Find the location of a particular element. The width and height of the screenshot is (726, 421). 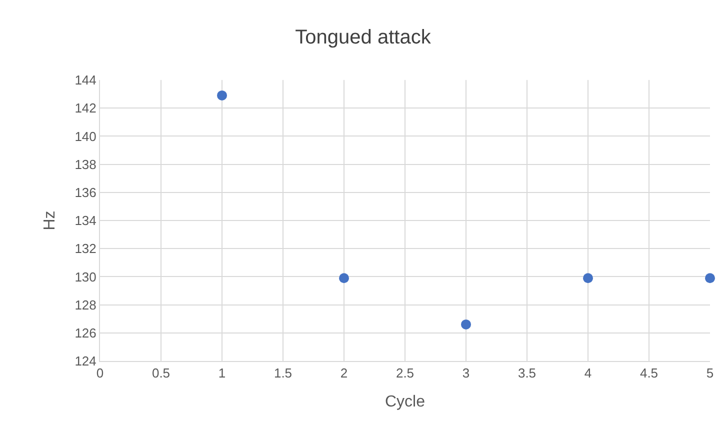

y-tick-label: 138 is located at coordinates (85, 164).